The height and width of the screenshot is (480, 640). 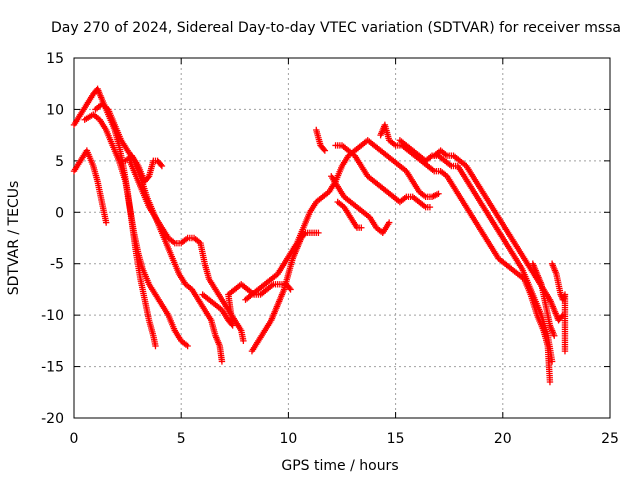 I want to click on y-tick-label: 5, so click(x=59, y=162).